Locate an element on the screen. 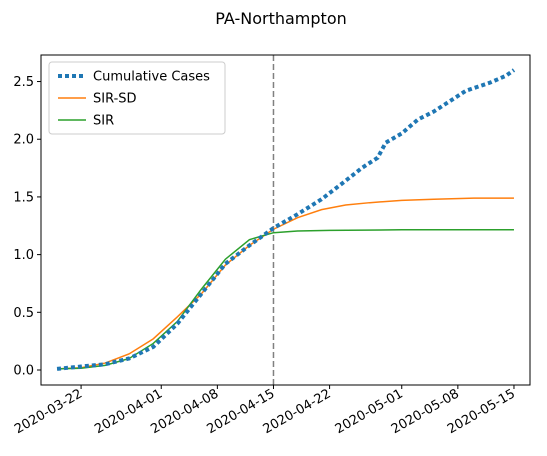  y-tick-label: 1.0 is located at coordinates (23, 255).